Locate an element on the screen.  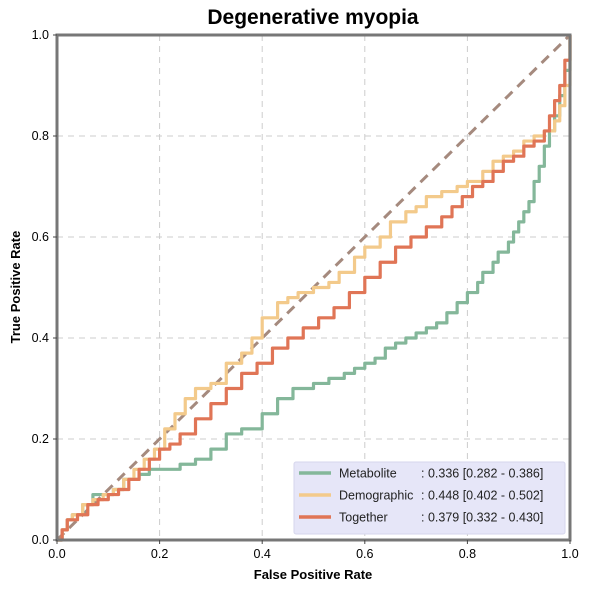
x-axis-ticks: 0.0 0.2 0.4 0.6 0.8 1.0 is located at coordinates (313, 550).